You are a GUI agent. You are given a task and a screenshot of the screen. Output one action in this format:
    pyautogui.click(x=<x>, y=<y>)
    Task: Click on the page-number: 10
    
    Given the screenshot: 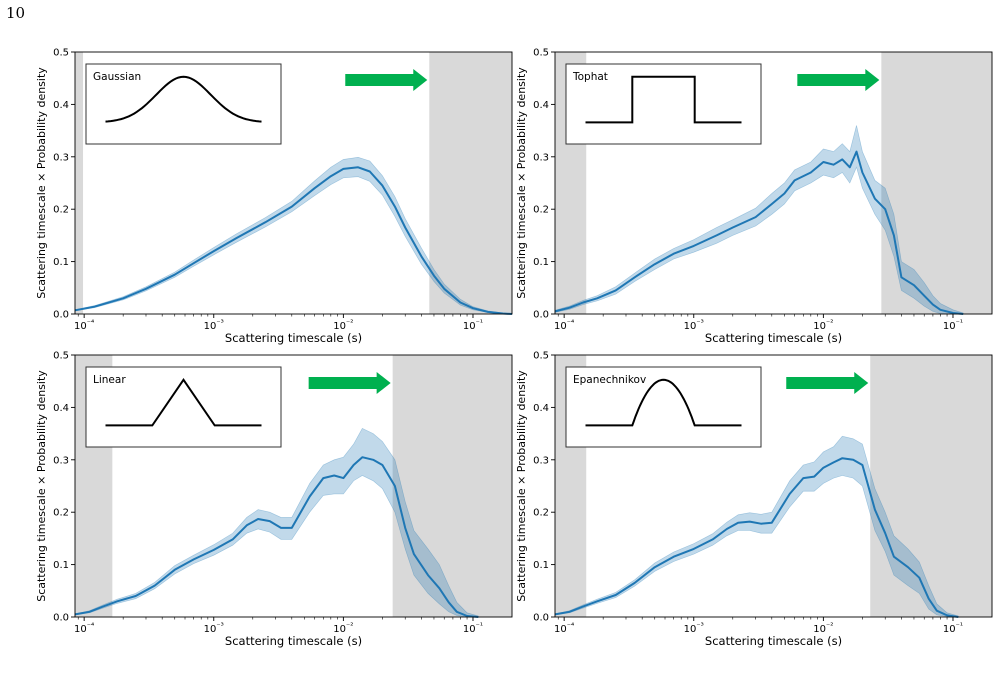 What is the action you would take?
    pyautogui.click(x=16, y=13)
    